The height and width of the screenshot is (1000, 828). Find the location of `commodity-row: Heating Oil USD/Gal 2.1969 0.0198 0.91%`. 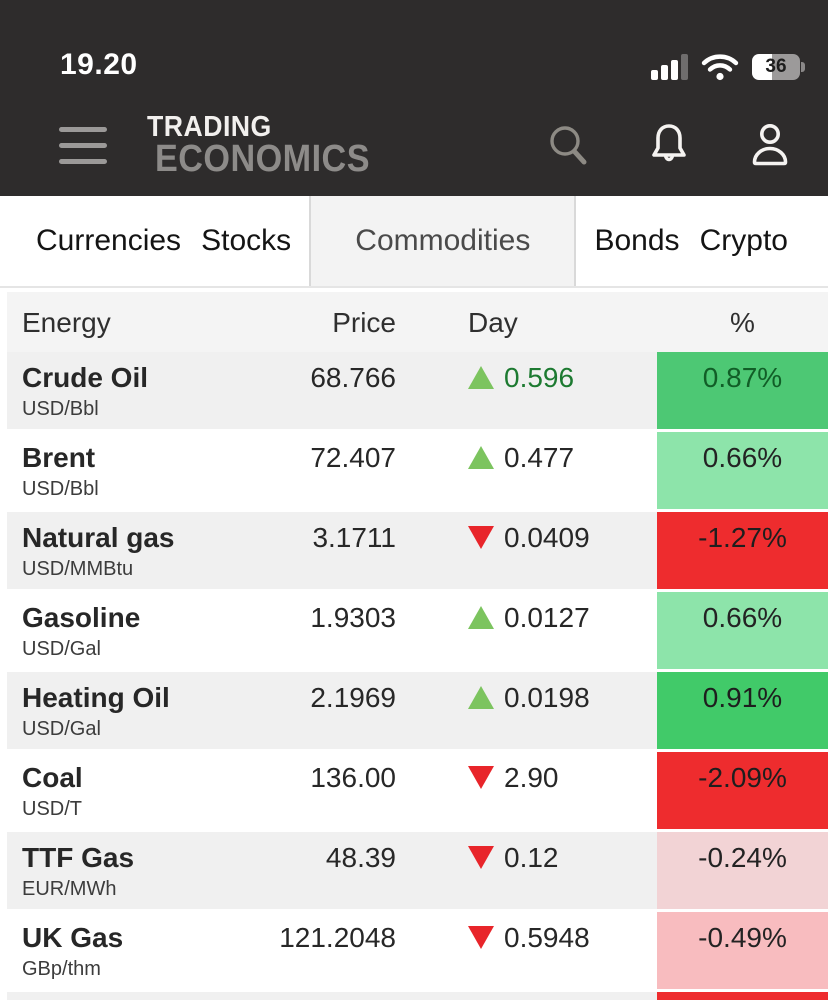

commodity-row: Heating Oil USD/Gal 2.1969 0.0198 0.91% is located at coordinates (417, 710).